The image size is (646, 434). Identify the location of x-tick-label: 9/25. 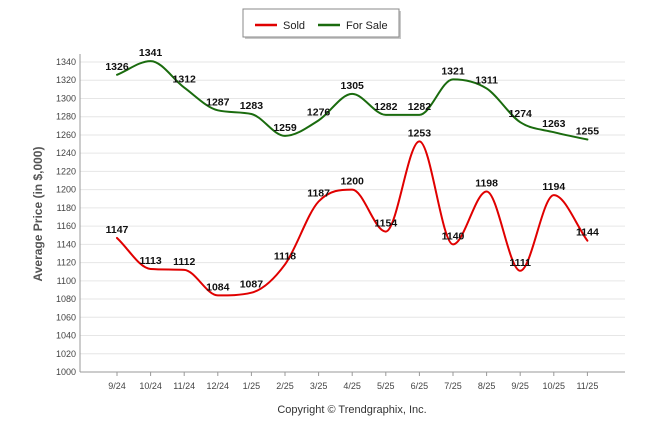
(520, 386).